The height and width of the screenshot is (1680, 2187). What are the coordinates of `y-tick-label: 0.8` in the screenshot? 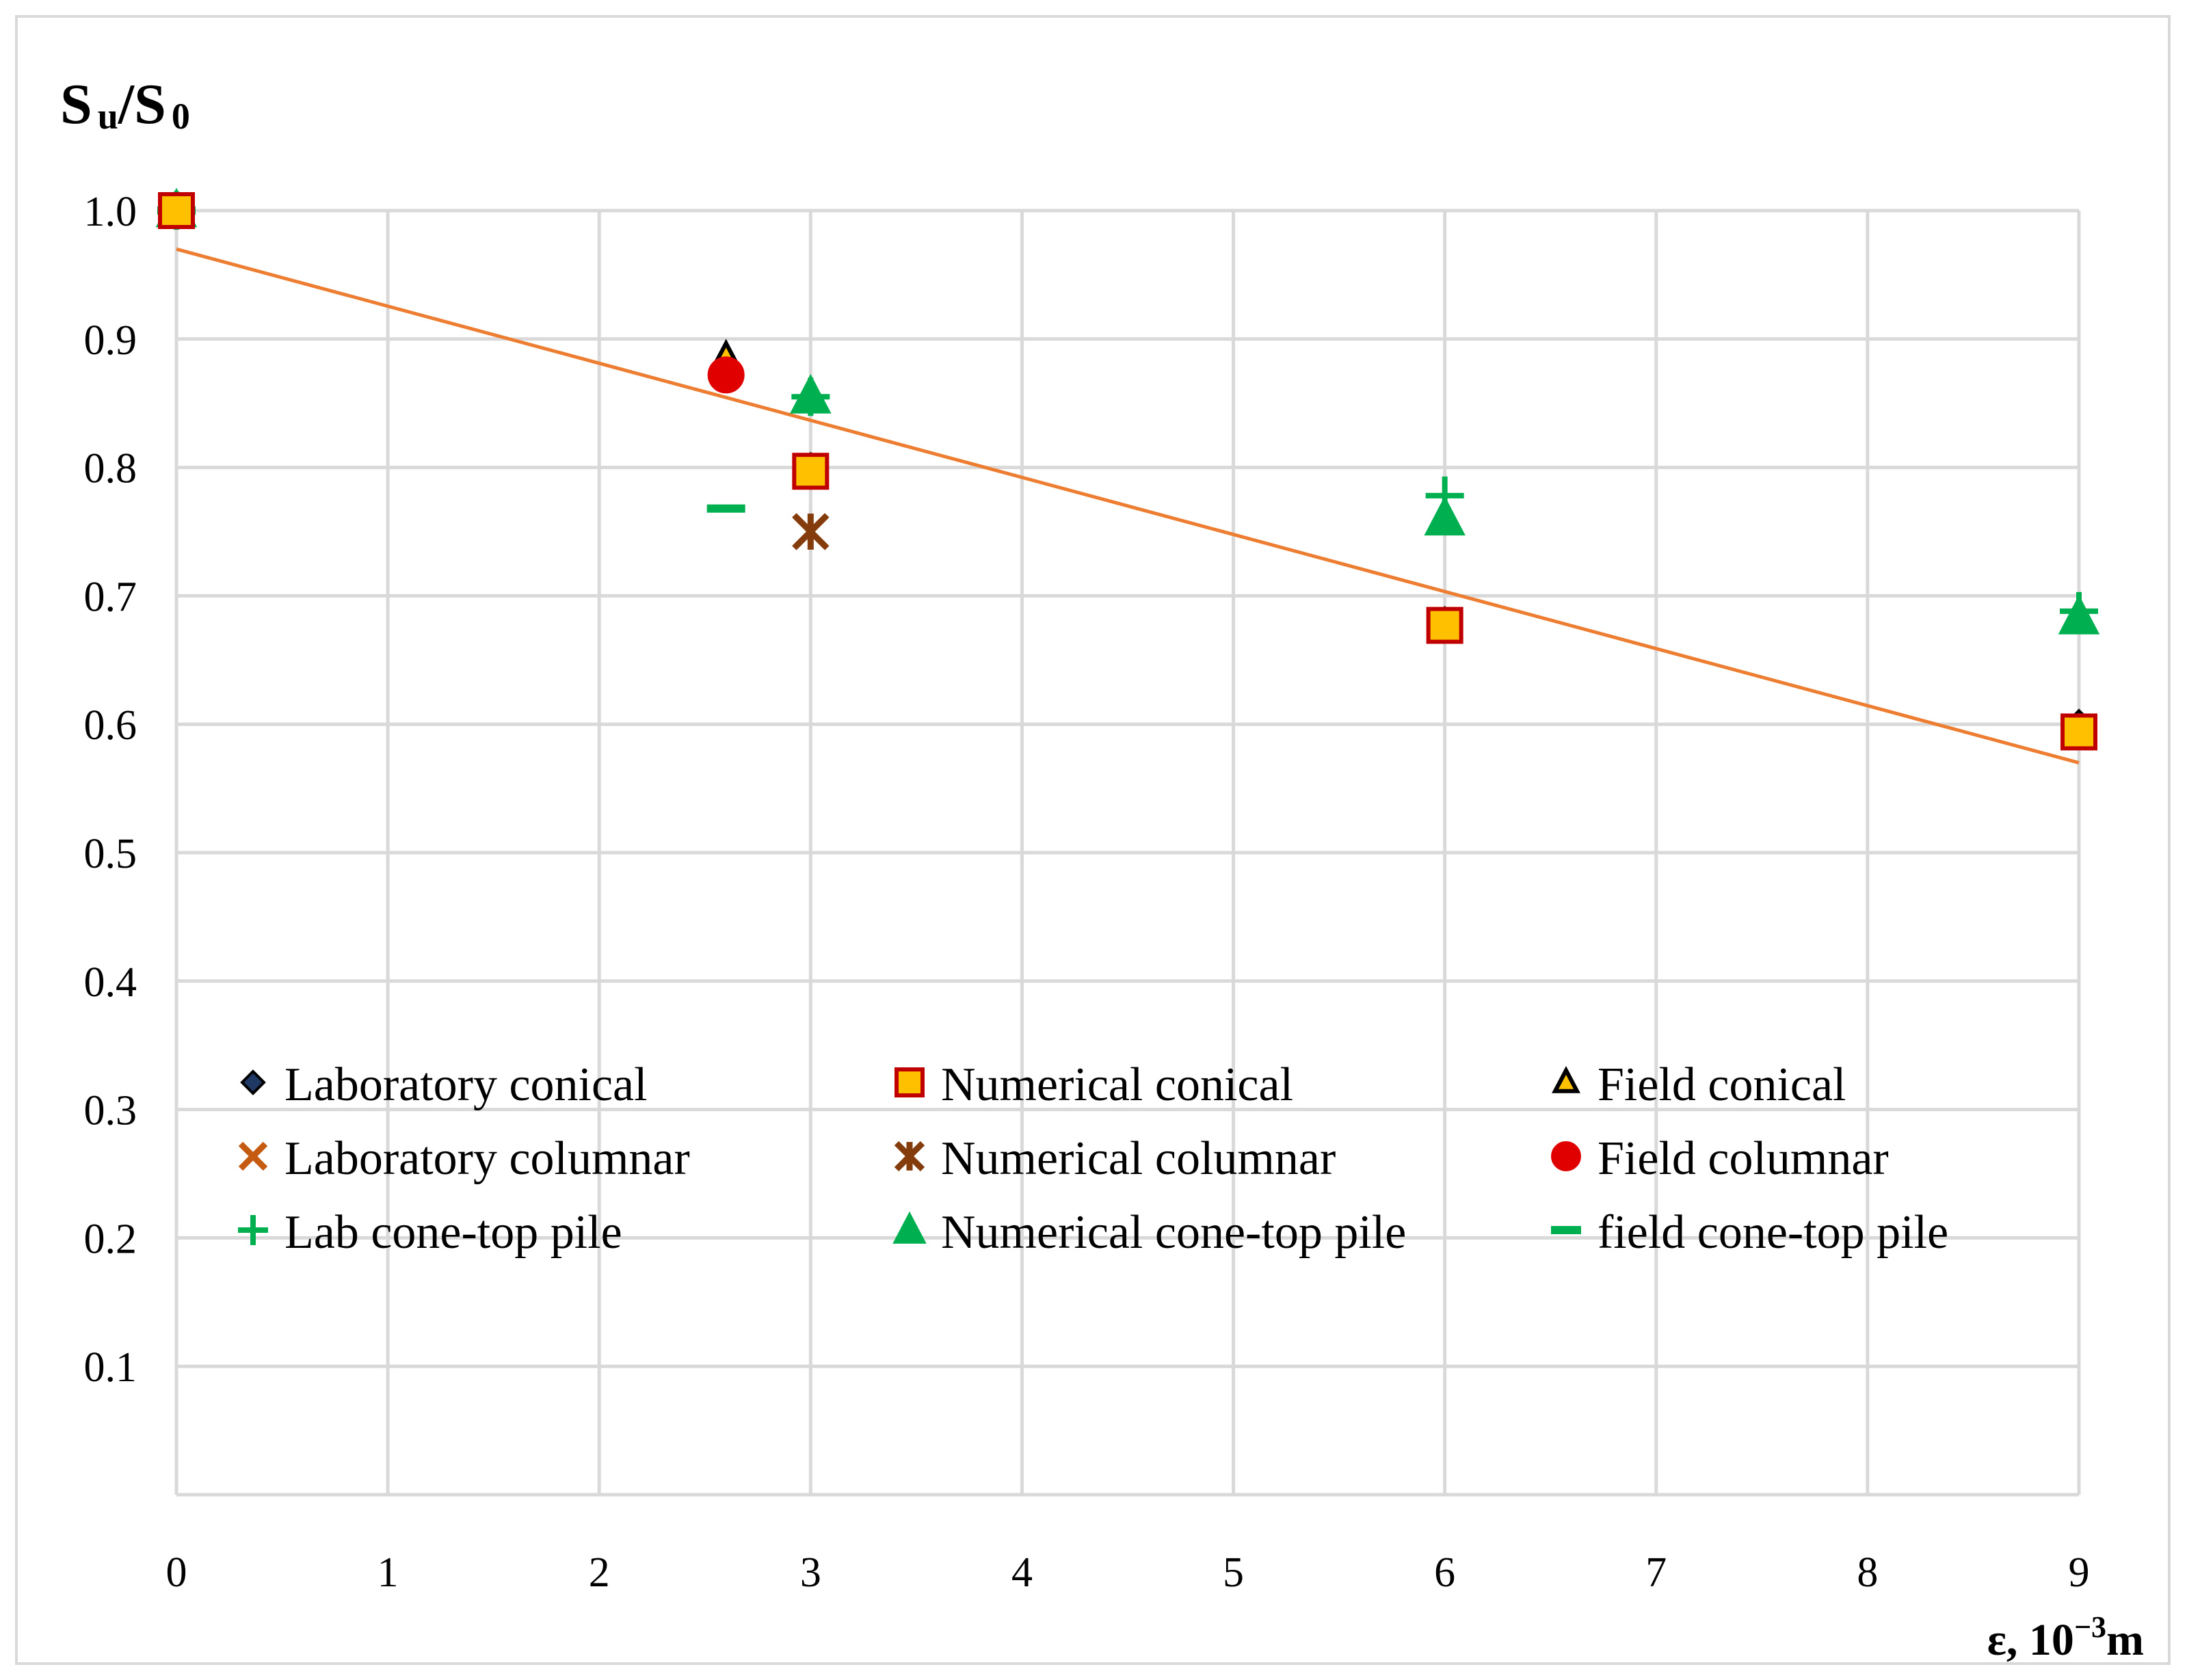 It's located at (111, 469).